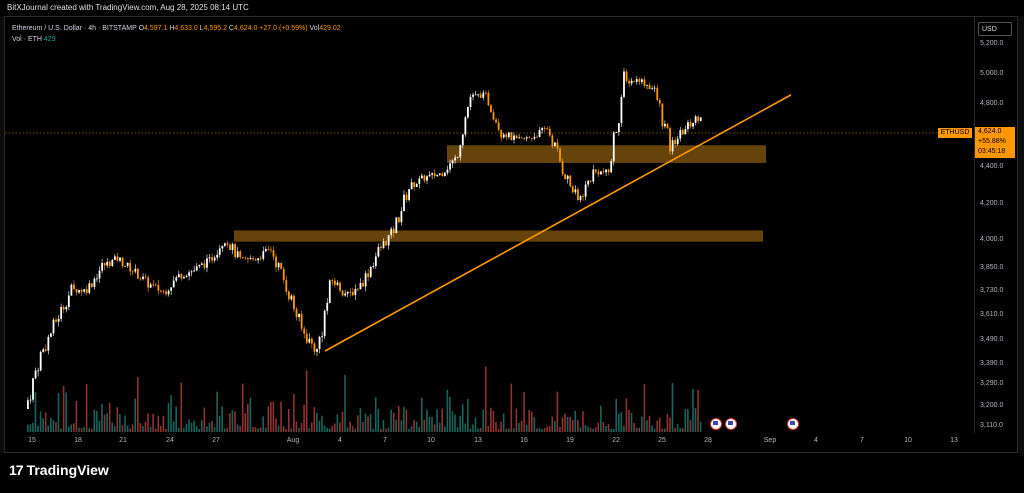 This screenshot has width=1024, height=493. Describe the element at coordinates (996, 225) in the screenshot. I see `price-axis` at that location.